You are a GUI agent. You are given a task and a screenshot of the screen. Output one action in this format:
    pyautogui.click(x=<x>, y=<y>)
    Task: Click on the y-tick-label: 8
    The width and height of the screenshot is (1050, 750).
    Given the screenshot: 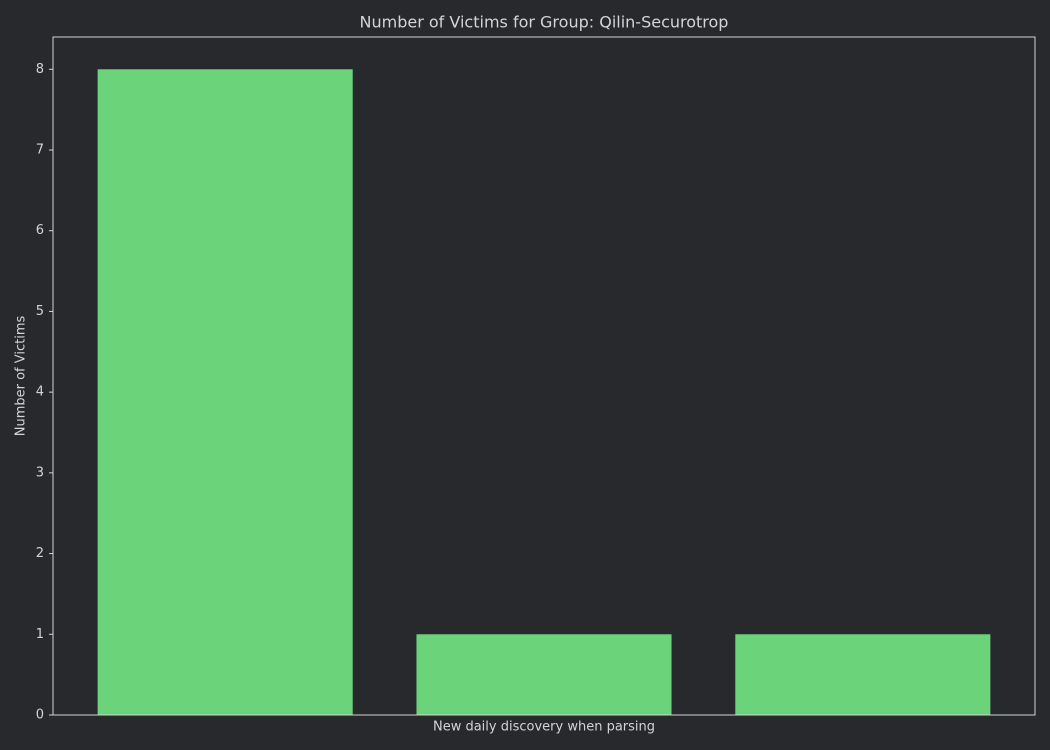 What is the action you would take?
    pyautogui.click(x=40, y=69)
    